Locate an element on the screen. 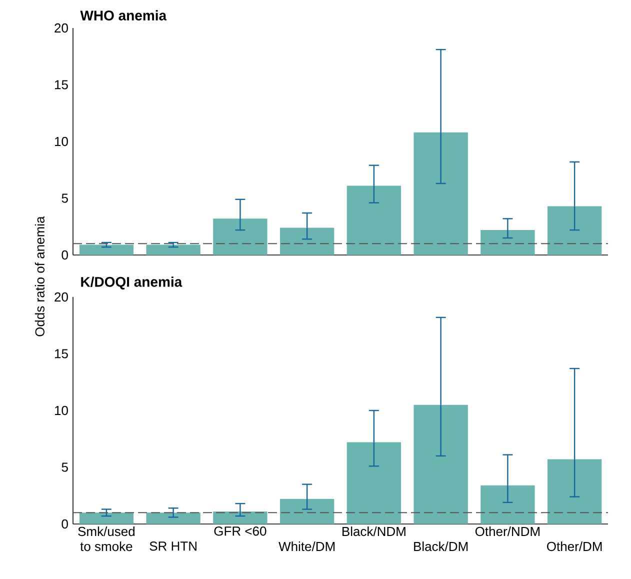 Image resolution: width=631 pixels, height=579 pixels. y-axis-title: Odds ratio of anemia is located at coordinates (39, 276).